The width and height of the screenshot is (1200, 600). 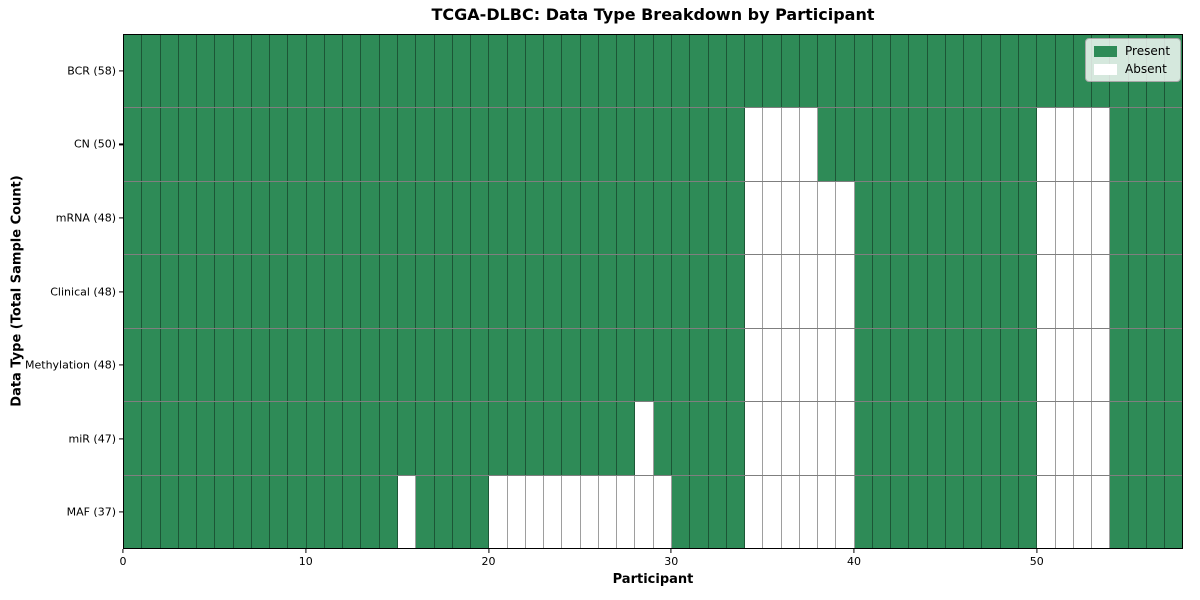 What do you see at coordinates (827, 511) in the screenshot?
I see `cell-maf-p38` at bounding box center [827, 511].